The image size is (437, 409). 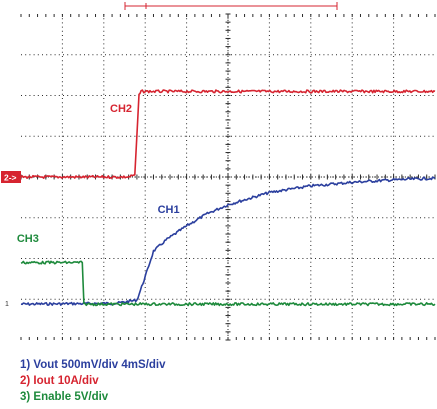 I want to click on channel-markers: 2-> 1, so click(x=11, y=239).